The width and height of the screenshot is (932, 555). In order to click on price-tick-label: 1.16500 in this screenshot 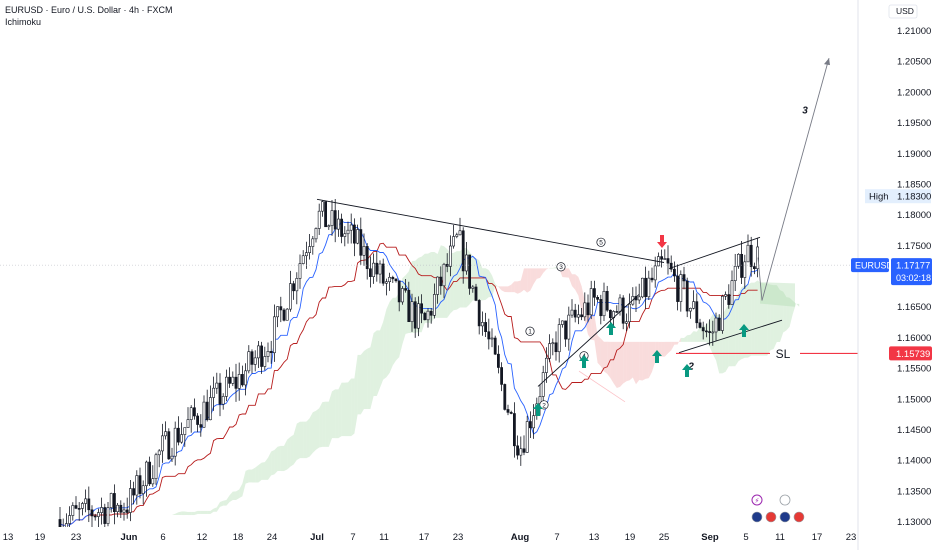, I will do `click(914, 307)`.